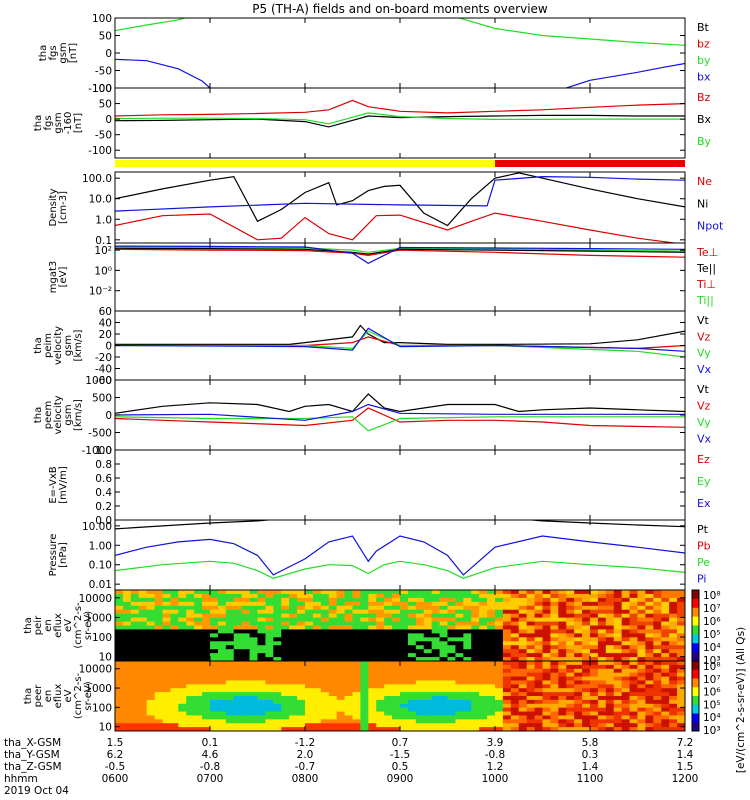  Describe the element at coordinates (704, 141) in the screenshot. I see `legend-item: By` at that location.